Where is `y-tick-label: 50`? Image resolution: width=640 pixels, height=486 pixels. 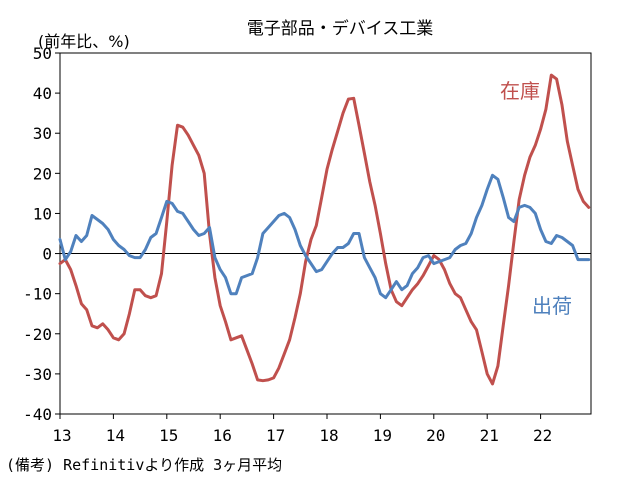
y-tick-label: 50 is located at coordinates (42, 53).